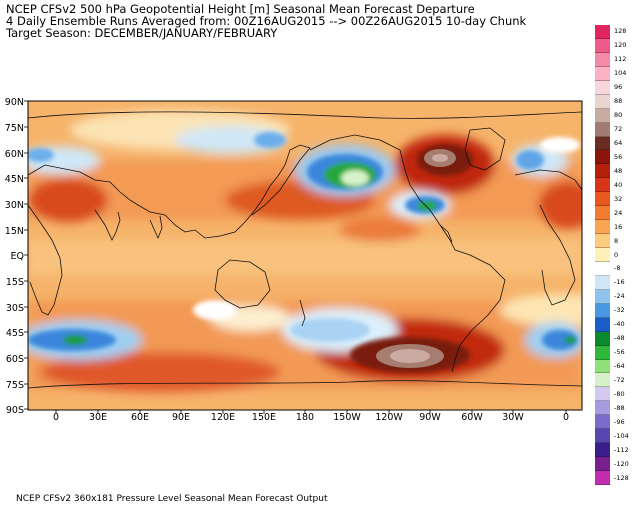 Image resolution: width=640 pixels, height=512 pixels. I want to click on lon-label: 90E, so click(181, 416).